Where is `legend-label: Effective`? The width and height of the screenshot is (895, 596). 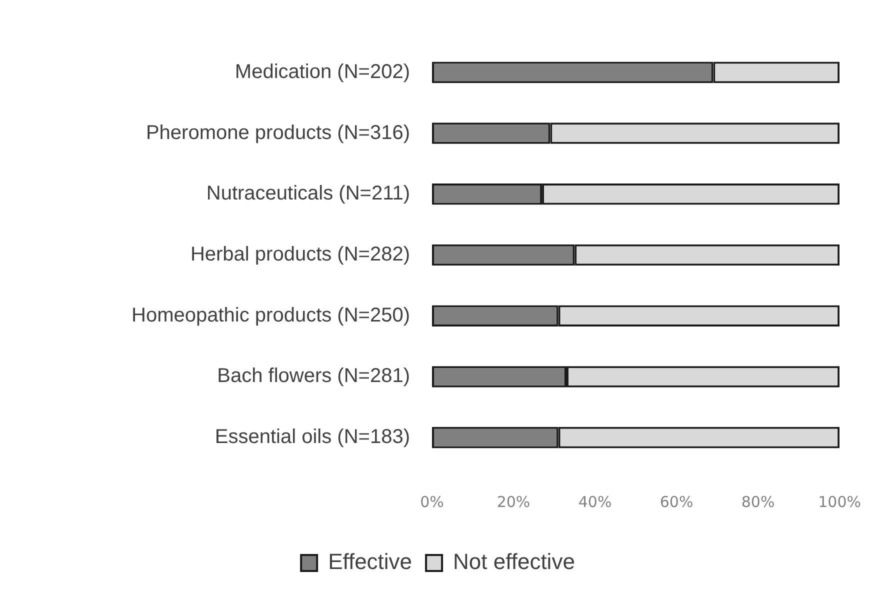
legend-label: Effective is located at coordinates (370, 561).